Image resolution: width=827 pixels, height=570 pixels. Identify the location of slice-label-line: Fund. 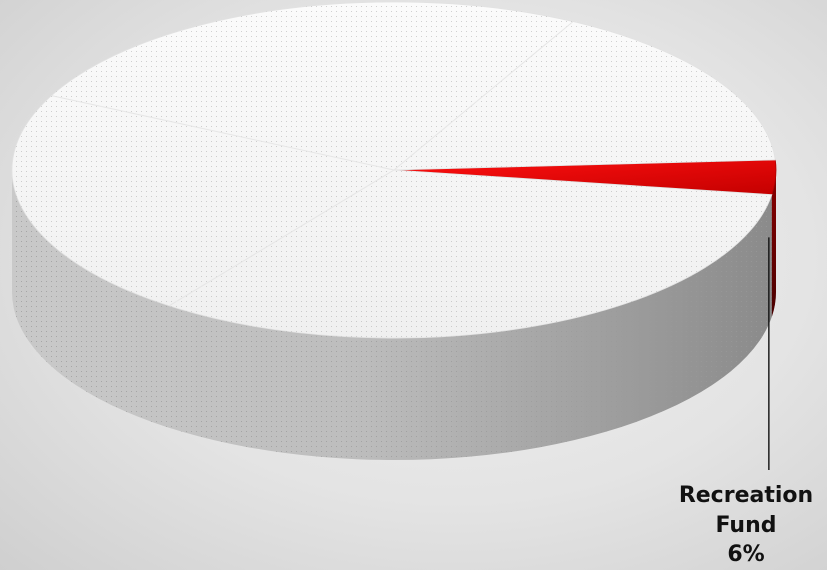
(745, 525).